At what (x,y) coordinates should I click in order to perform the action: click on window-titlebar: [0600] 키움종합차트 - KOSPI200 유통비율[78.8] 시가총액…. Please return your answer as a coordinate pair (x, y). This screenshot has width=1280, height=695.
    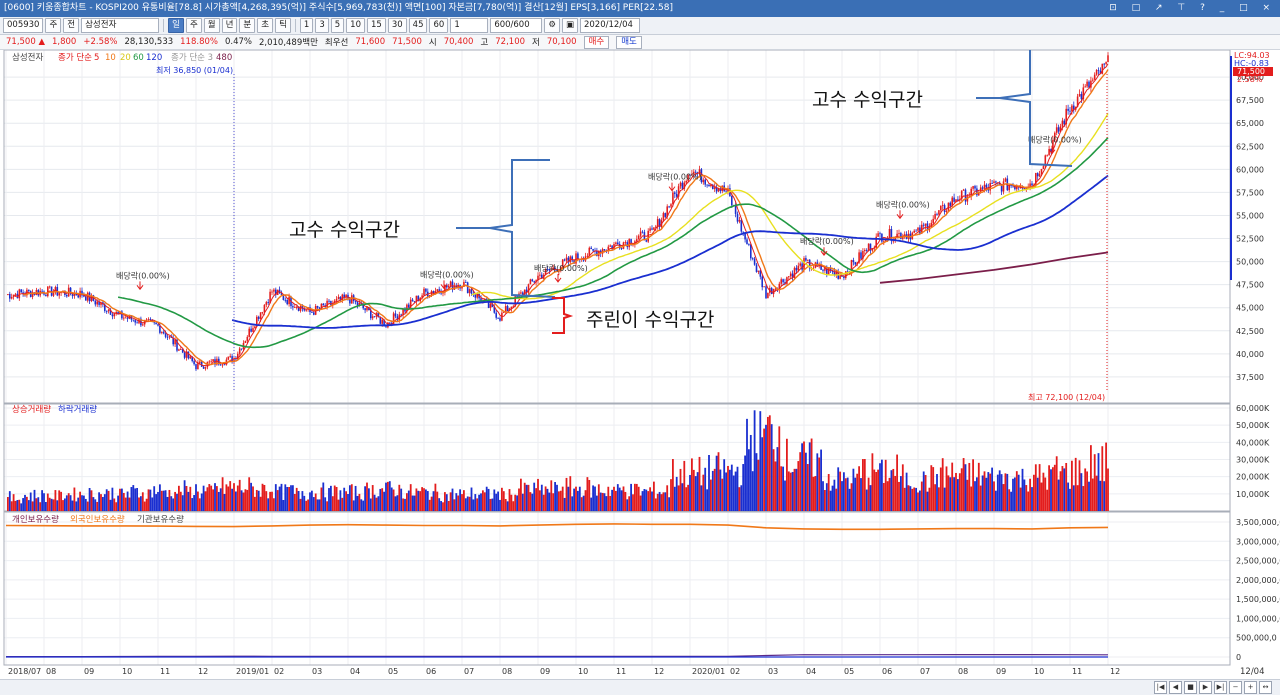
    Looking at the image, I should click on (640, 8).